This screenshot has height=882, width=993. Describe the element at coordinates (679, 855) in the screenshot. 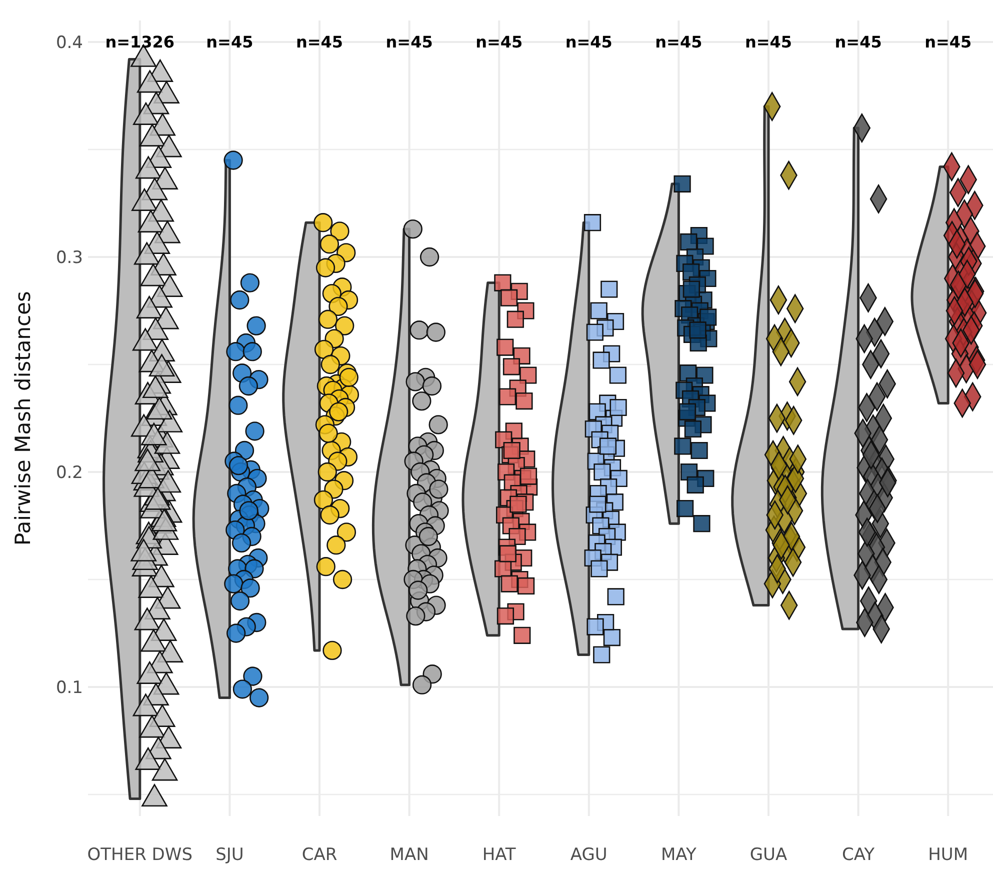

I see `x-tick-label: MAY` at that location.